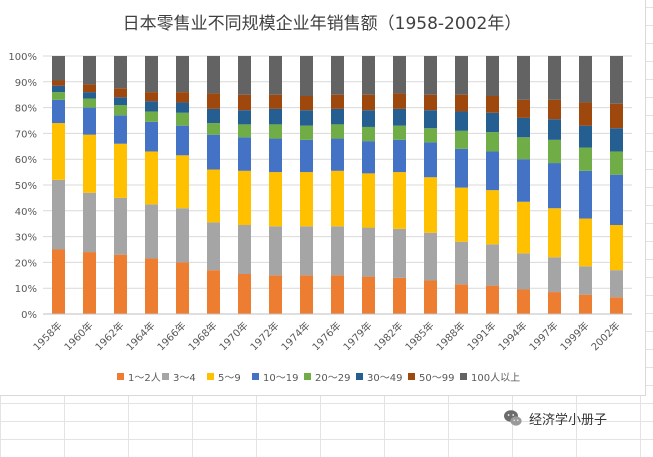  Describe the element at coordinates (229, 378) in the screenshot. I see `legend-label: 5～9` at that location.